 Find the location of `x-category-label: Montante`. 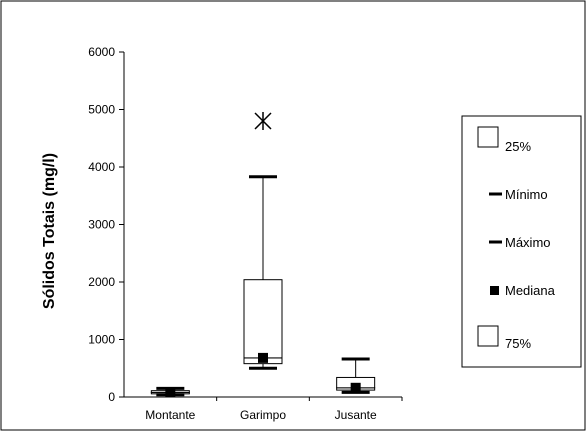

x-category-label: Montante is located at coordinates (170, 415).